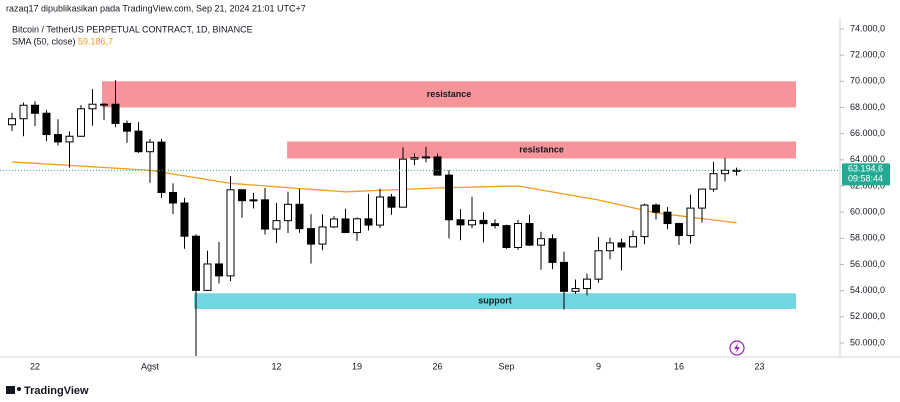 Image resolution: width=900 pixels, height=402 pixels. I want to click on zone-label: support, so click(495, 301).